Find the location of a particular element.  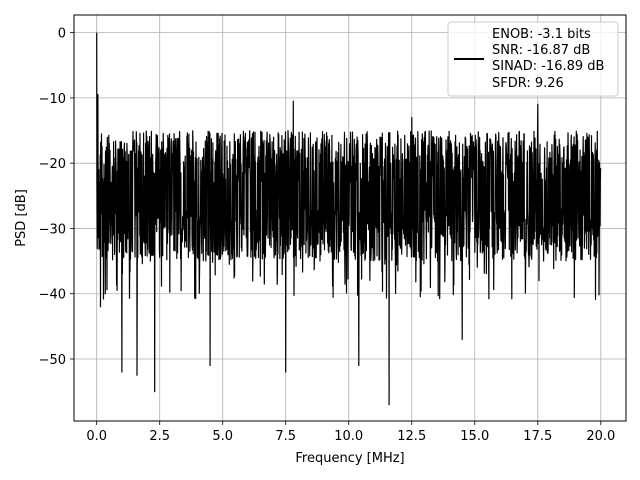

y-axis-label: PSD [dB] is located at coordinates (21, 218).